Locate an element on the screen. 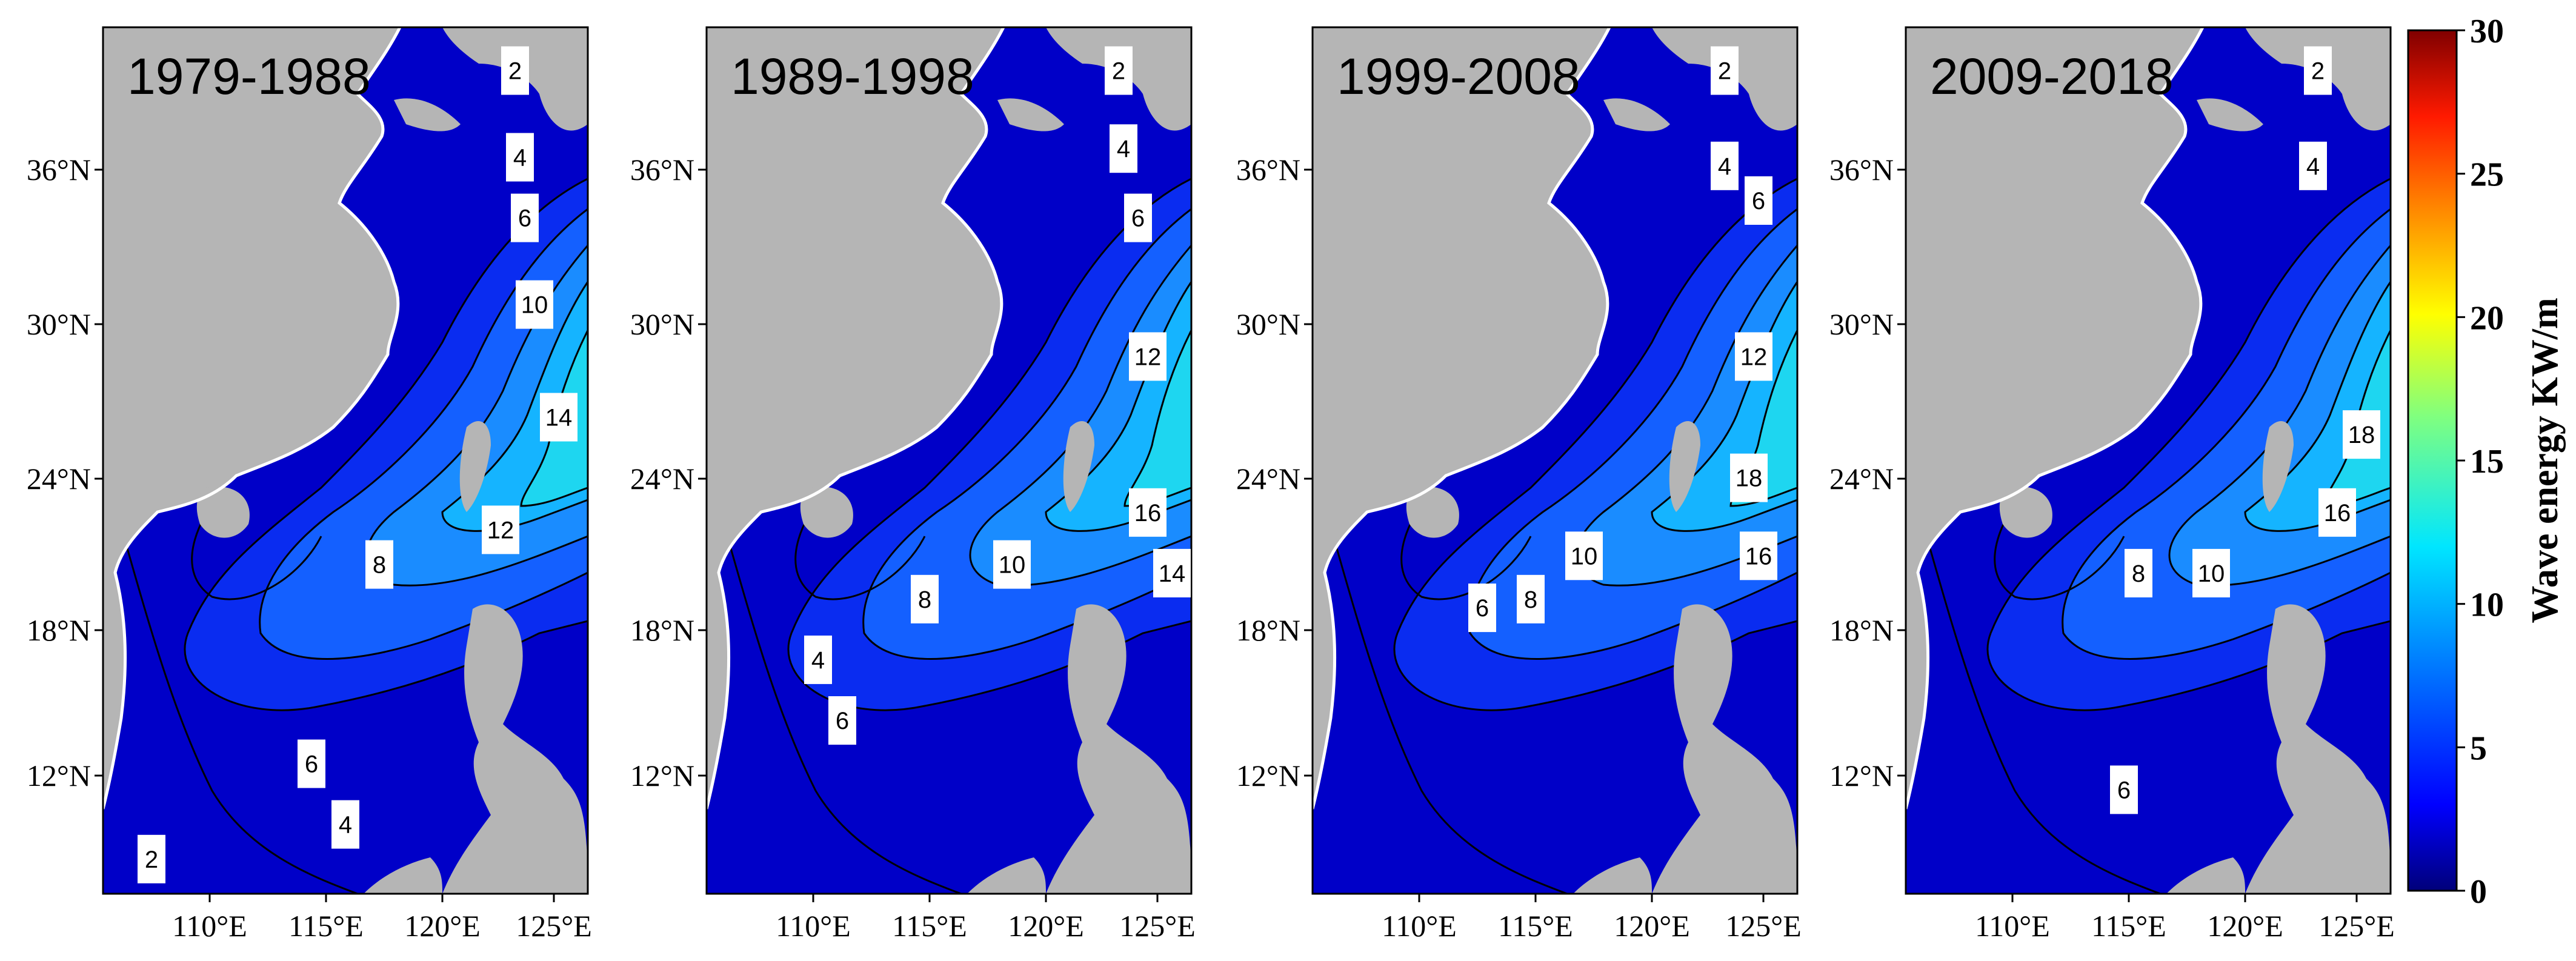  colorbar-tick-label: 0 is located at coordinates (2478, 892).